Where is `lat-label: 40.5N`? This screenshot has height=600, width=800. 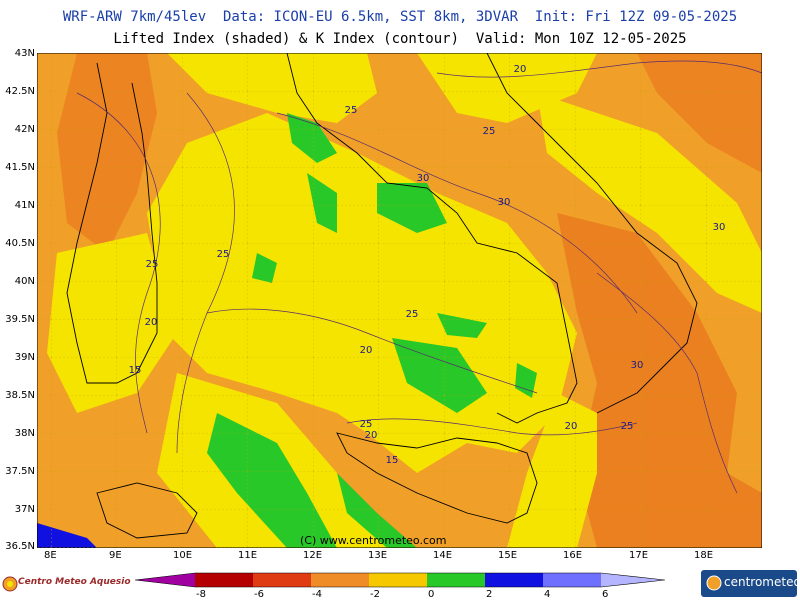
lat-label: 40.5N is located at coordinates (20, 243).